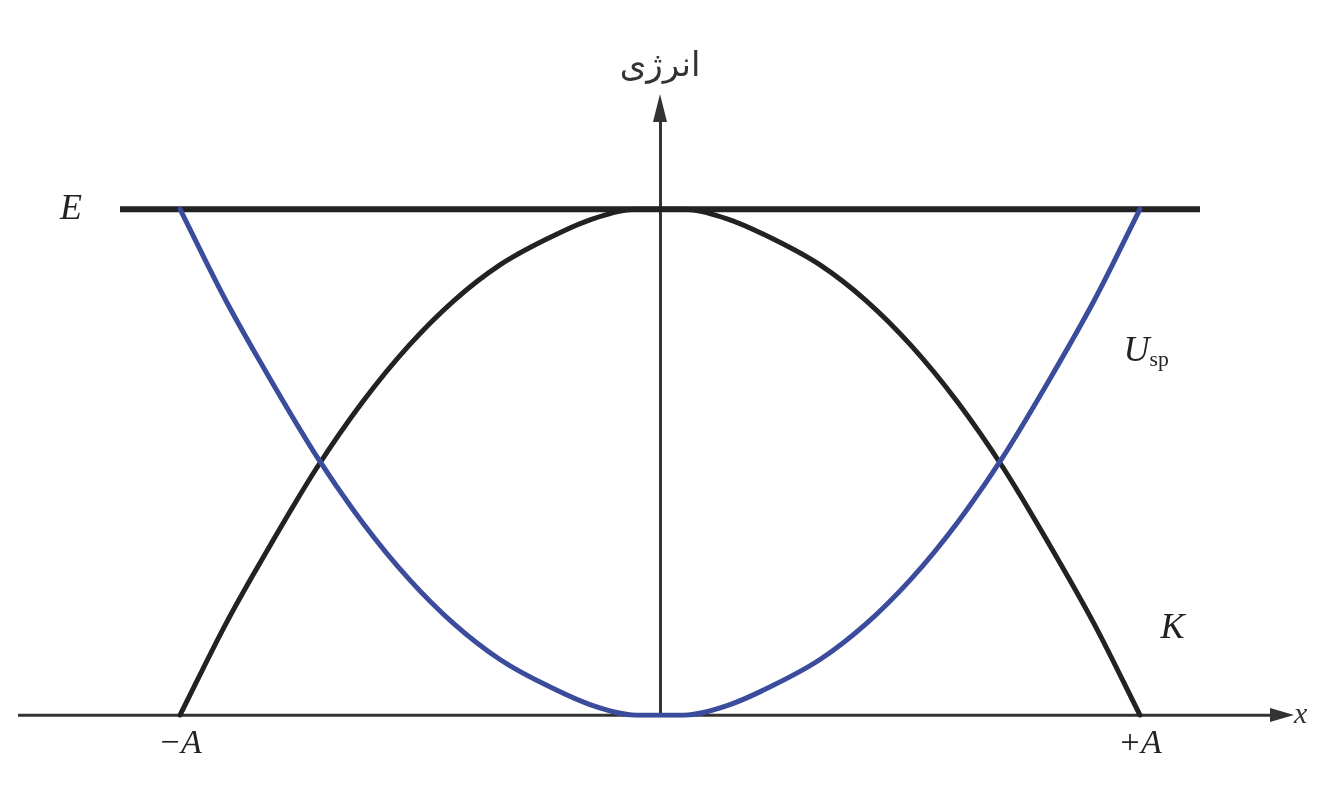  Describe the element at coordinates (1173, 625) in the screenshot. I see `series-label: K` at that location.